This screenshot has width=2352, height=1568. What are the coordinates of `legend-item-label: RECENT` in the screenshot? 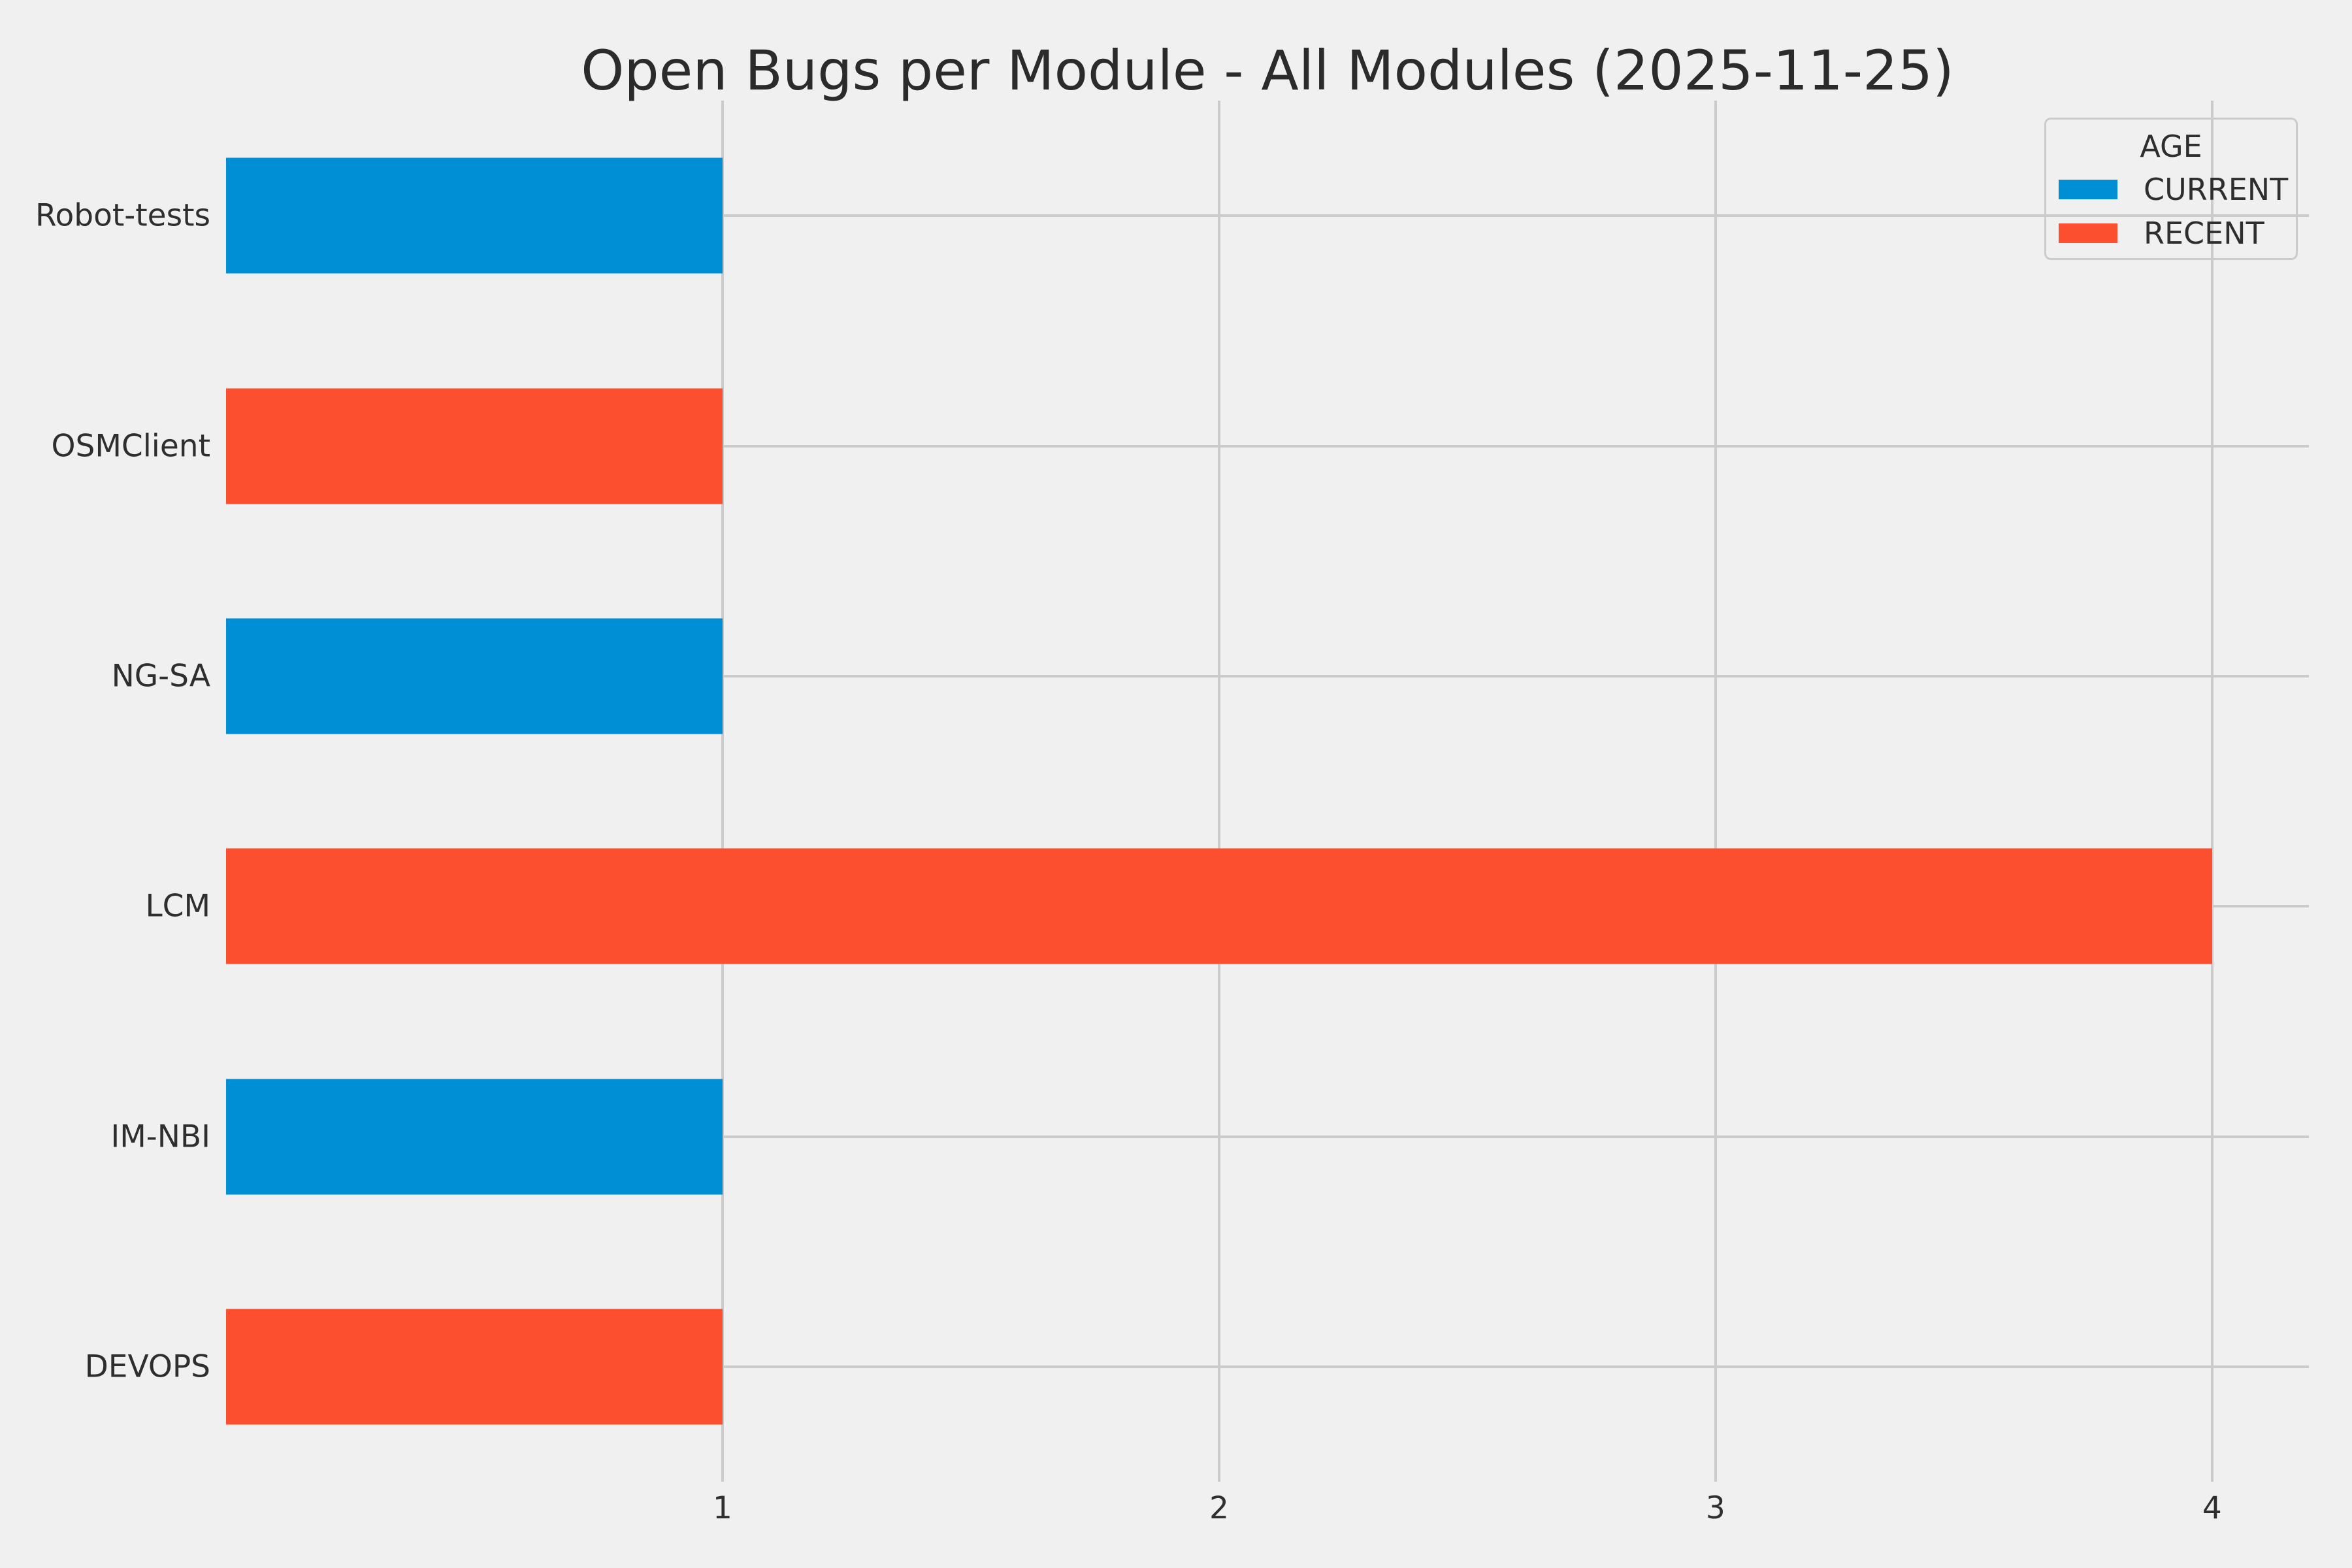 It's located at (2204, 233).